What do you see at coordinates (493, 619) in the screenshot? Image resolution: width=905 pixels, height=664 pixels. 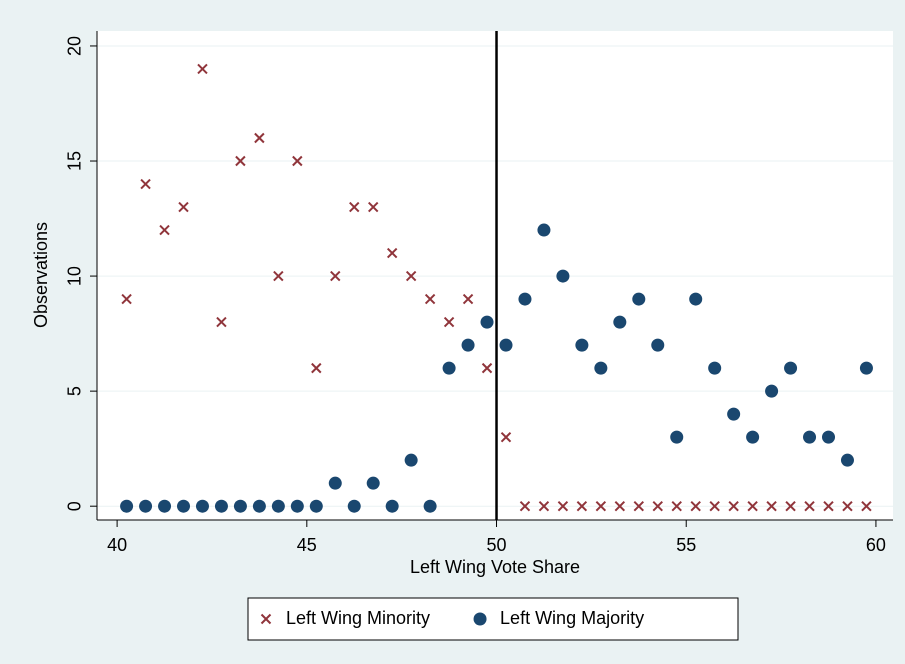 I see `legend-box` at bounding box center [493, 619].